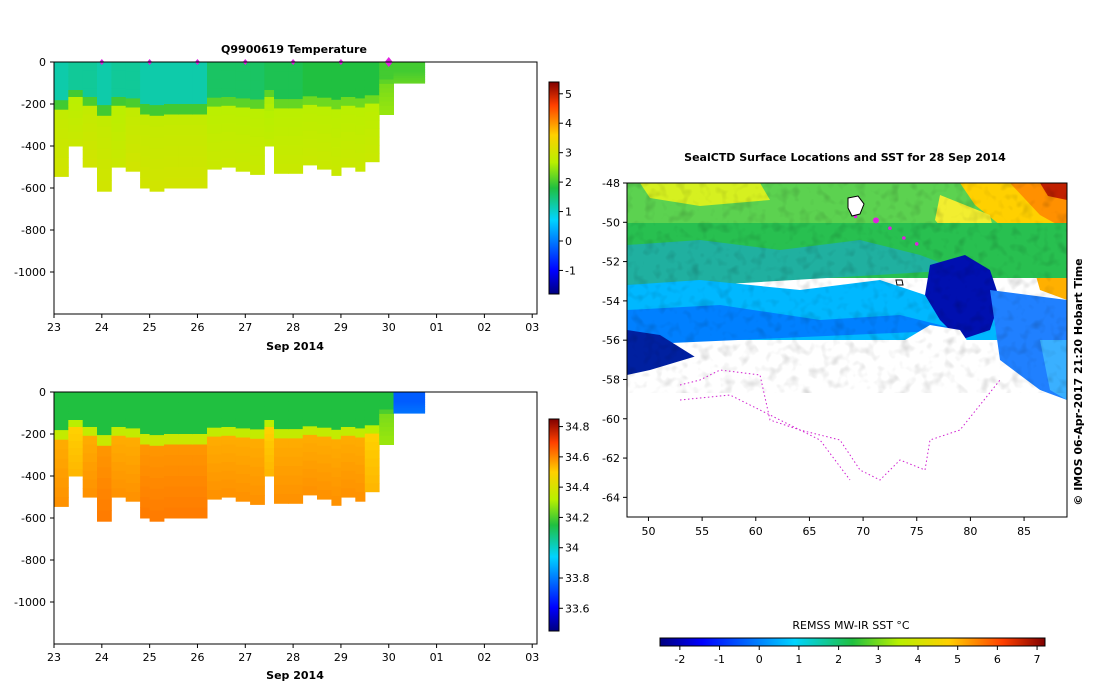  What do you see at coordinates (33, 104) in the screenshot?
I see `depth-tick-label: -200` at bounding box center [33, 104].